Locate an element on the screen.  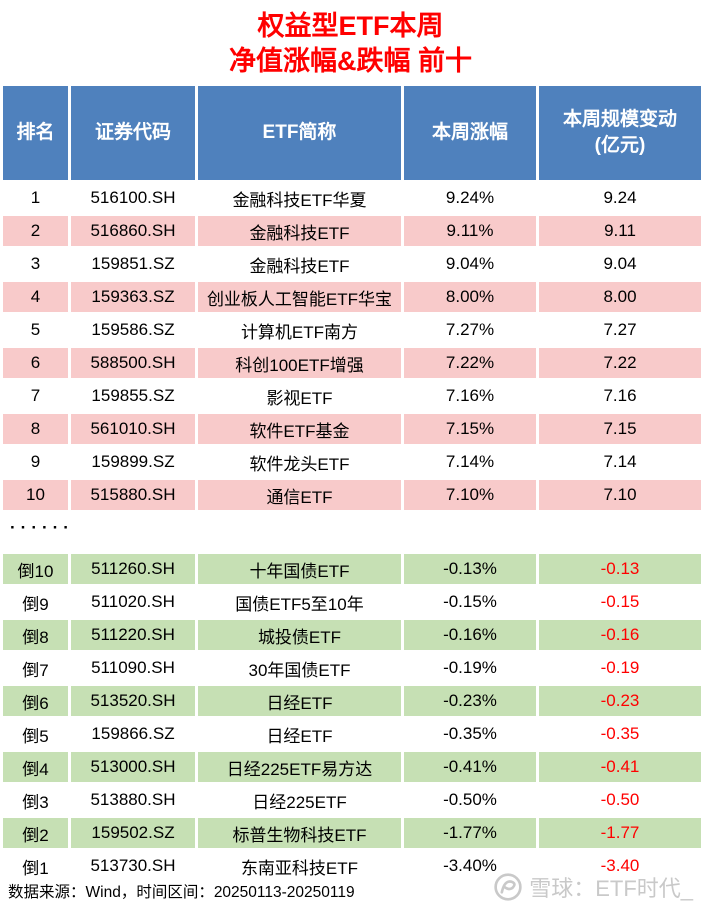
cell-code: 513730.SH is located at coordinates (133, 866).